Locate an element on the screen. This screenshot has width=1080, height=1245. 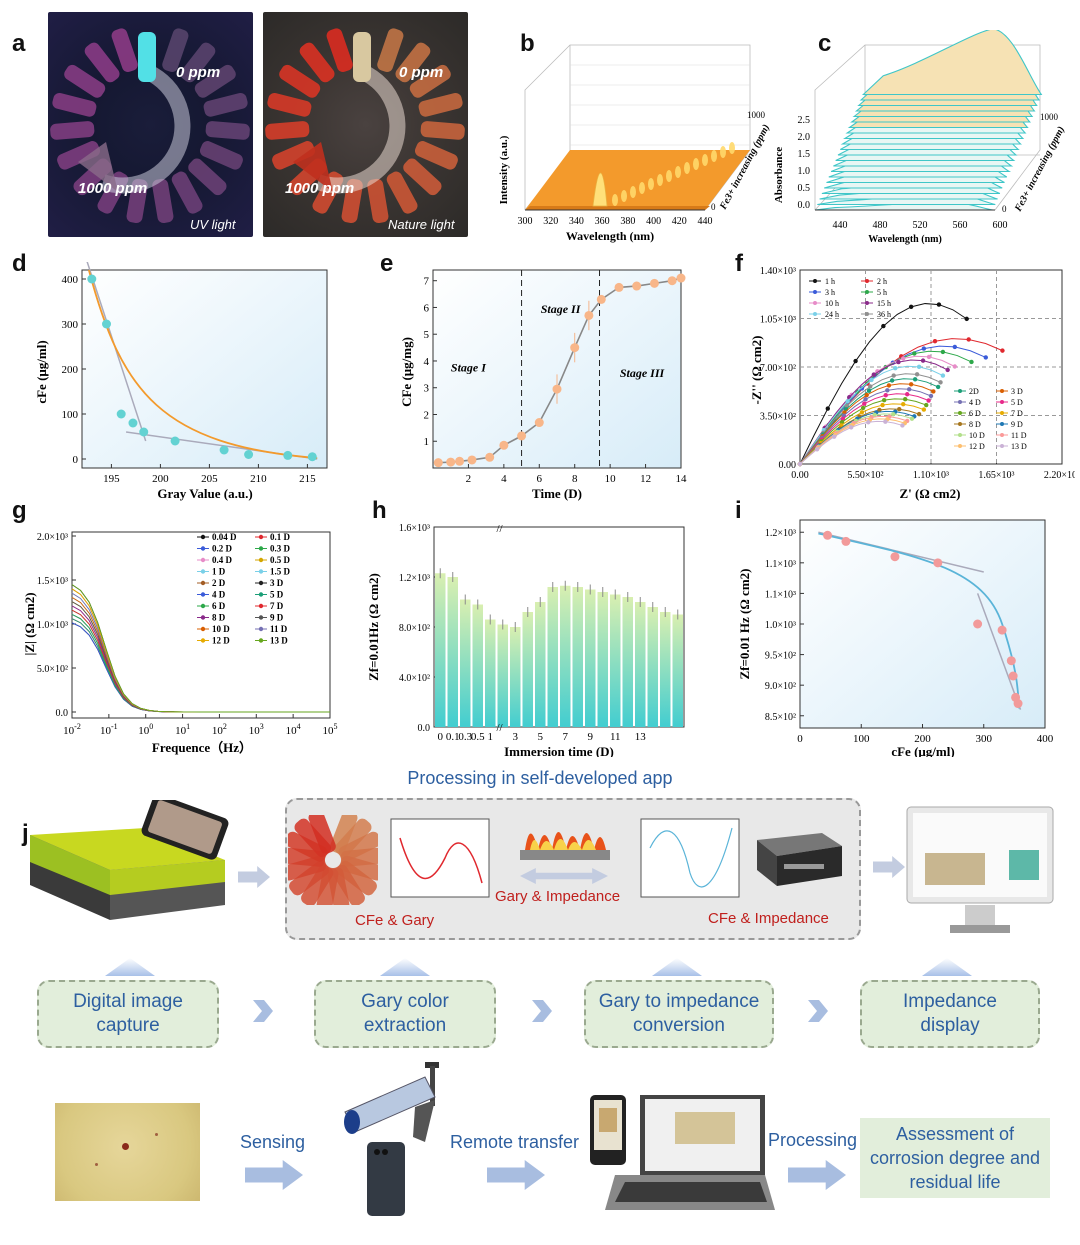
chart-c-xtick: 560 is located at coordinates (960, 225).